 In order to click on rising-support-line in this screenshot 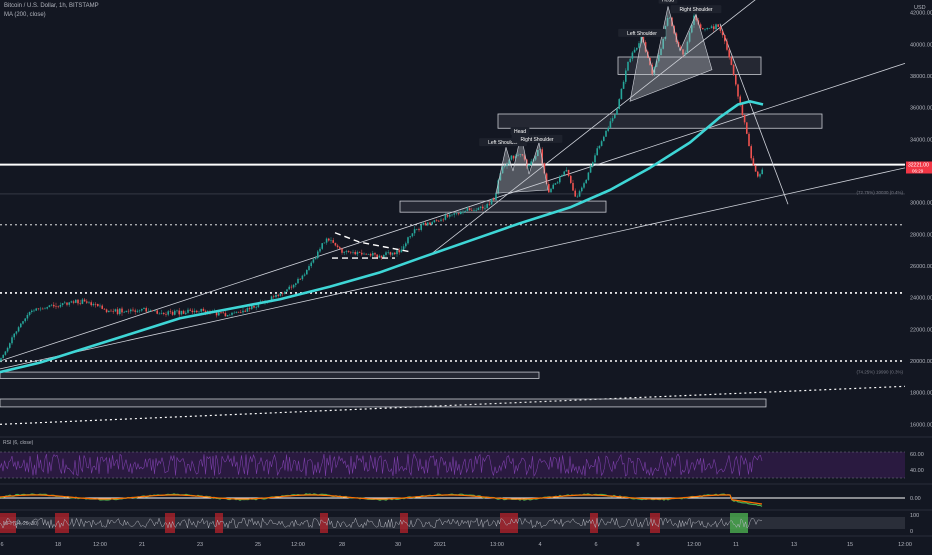, I will do `click(453, 405)`.